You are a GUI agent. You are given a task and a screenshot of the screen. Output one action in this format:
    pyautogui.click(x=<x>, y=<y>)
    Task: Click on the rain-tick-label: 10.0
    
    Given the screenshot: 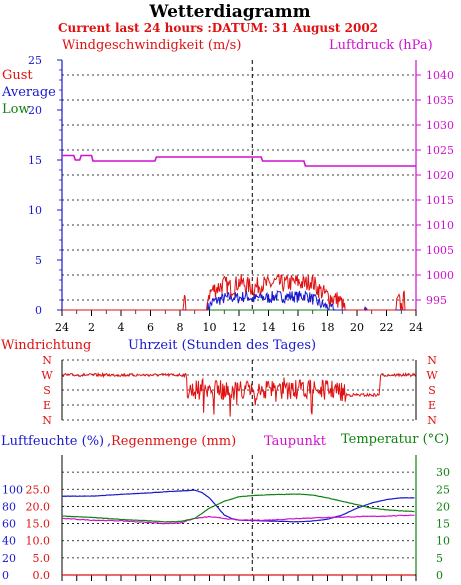 What is the action you would take?
    pyautogui.click(x=38, y=541)
    